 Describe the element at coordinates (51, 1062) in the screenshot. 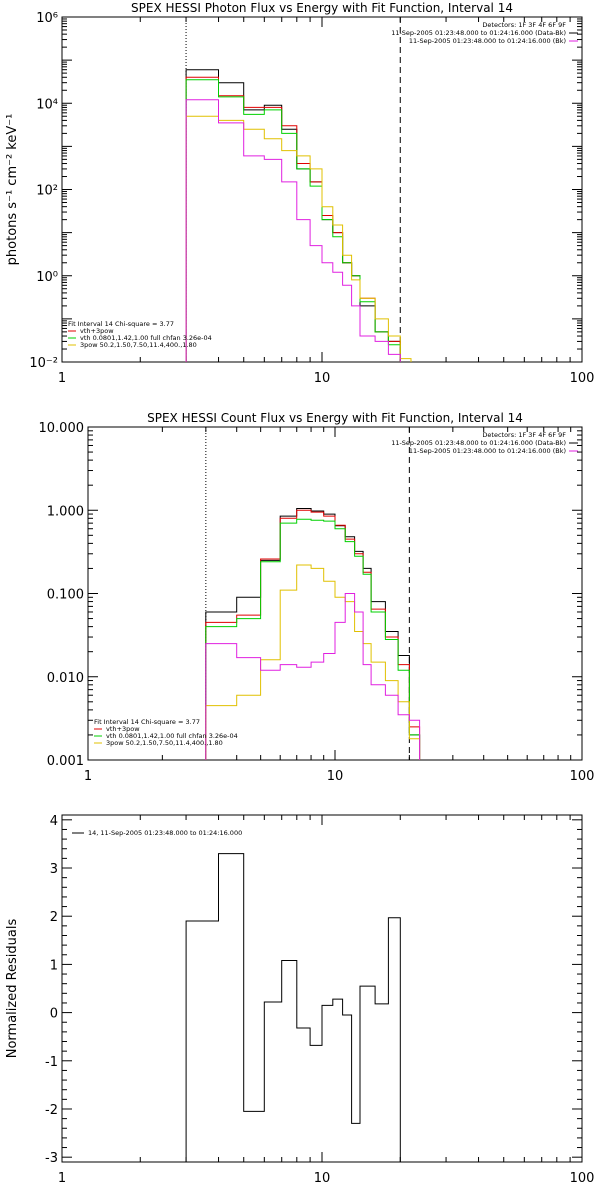

I see `y-tick-label: -1` at that location.